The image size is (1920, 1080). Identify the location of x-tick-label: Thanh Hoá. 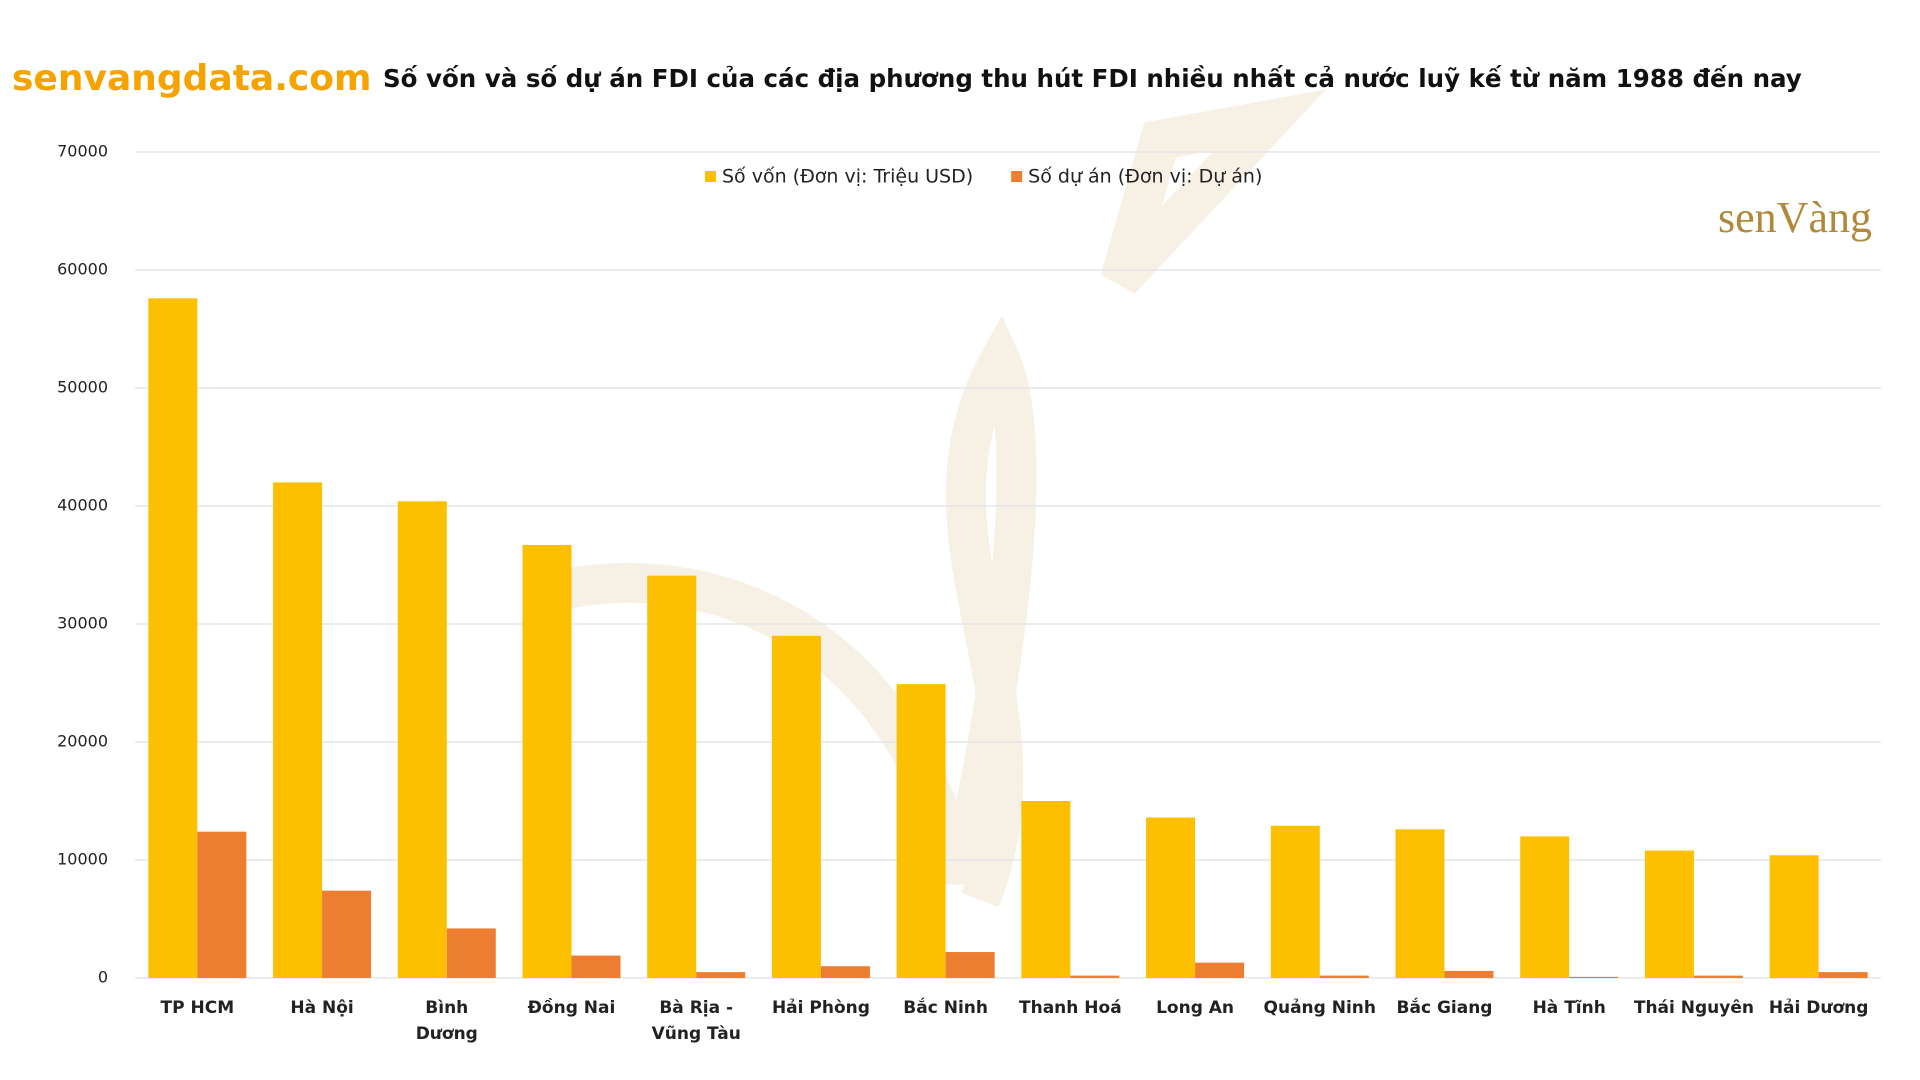
(1070, 1008).